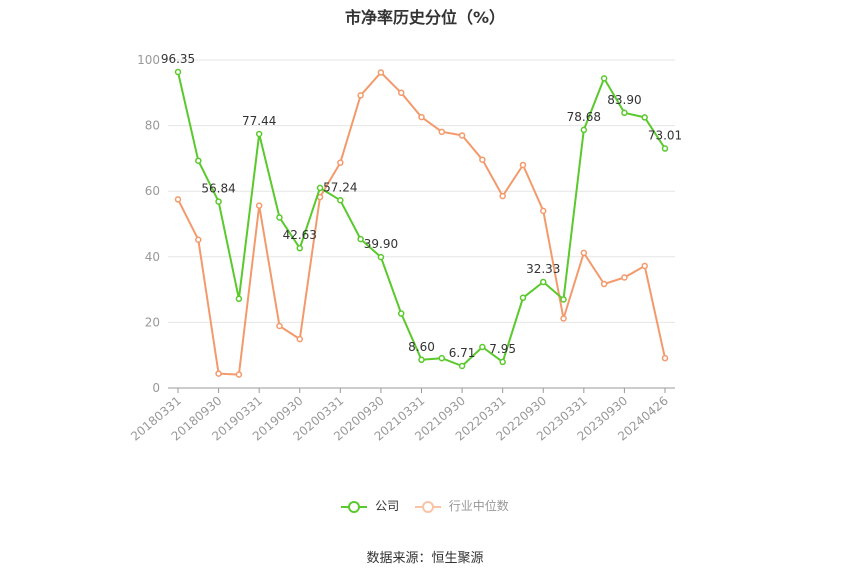 Image resolution: width=850 pixels, height=575 pixels. Describe the element at coordinates (387, 506) in the screenshot. I see `legend-label-company: 公司` at that location.